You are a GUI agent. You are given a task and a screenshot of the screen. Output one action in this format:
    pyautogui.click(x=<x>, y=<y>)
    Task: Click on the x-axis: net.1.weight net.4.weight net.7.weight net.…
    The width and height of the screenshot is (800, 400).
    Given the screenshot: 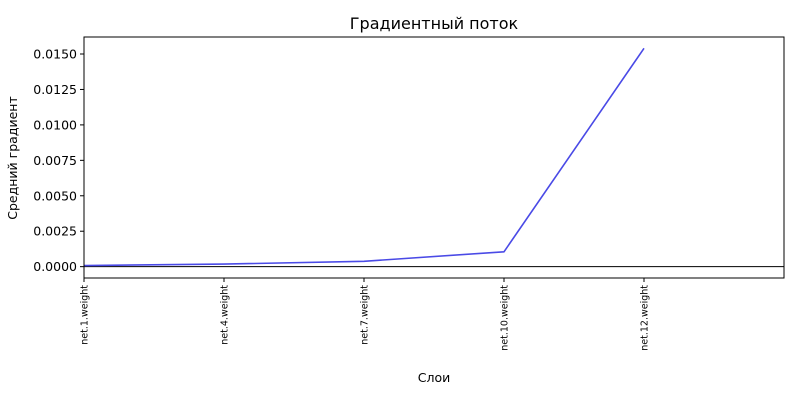 What is the action you would take?
    pyautogui.click(x=365, y=314)
    